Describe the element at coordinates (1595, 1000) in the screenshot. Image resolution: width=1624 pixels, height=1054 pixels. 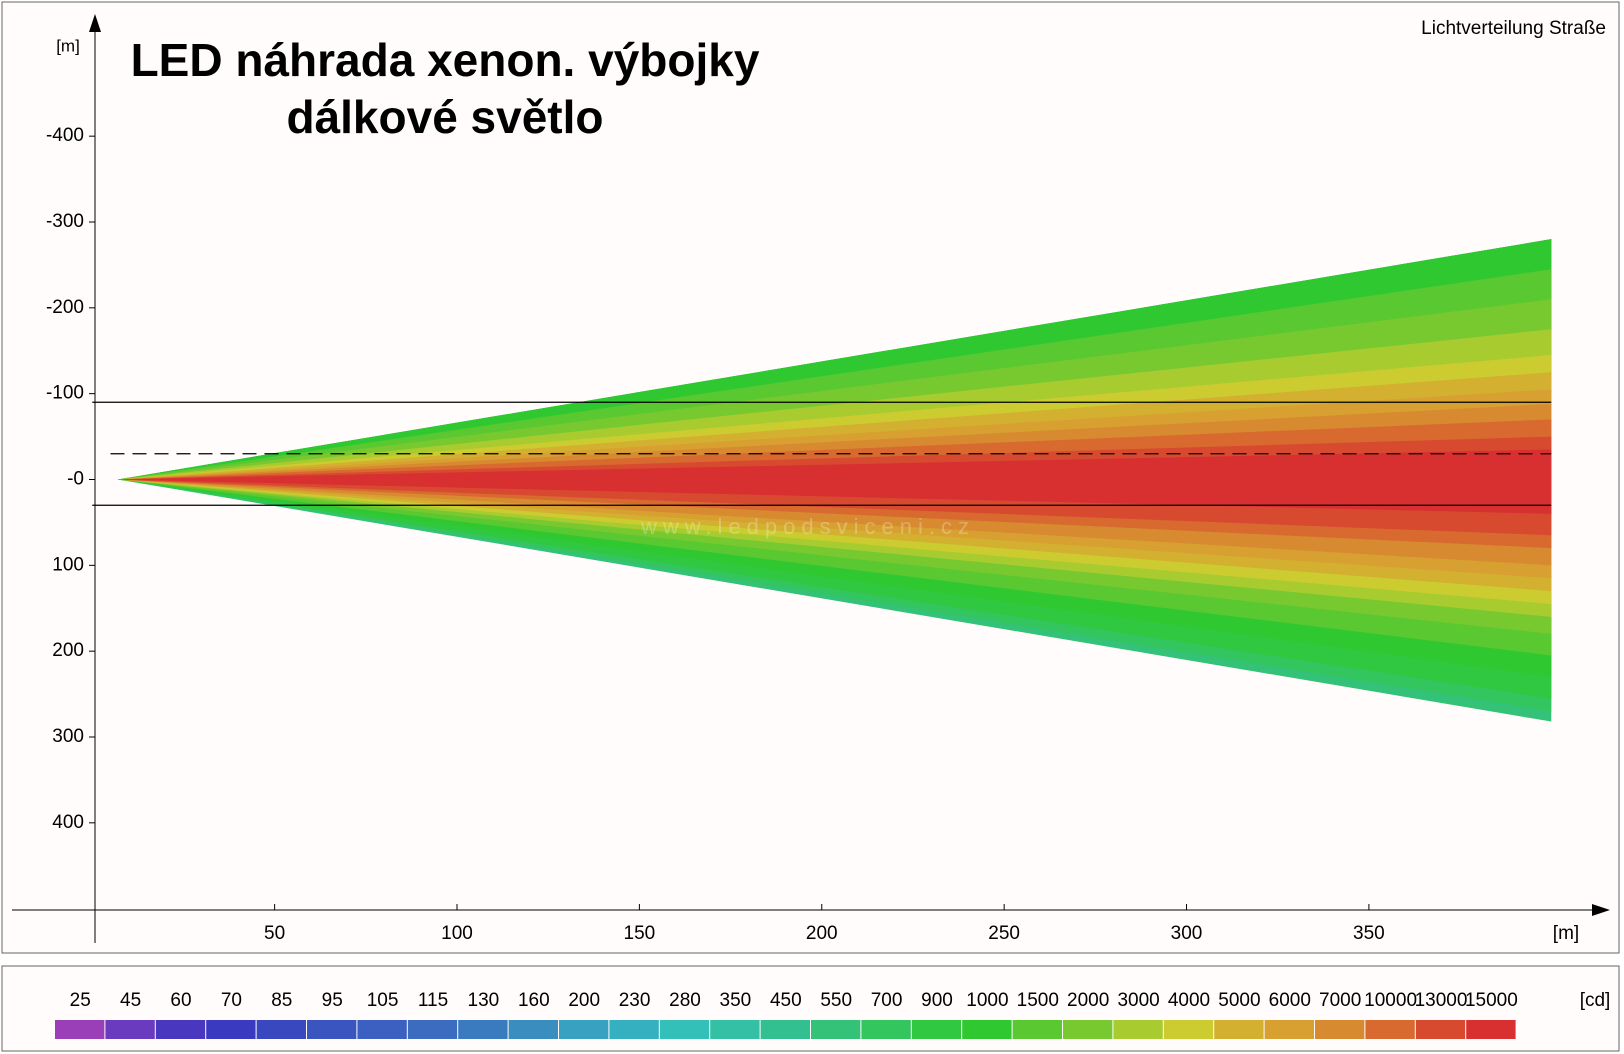
I see `legend-unit: [cd]` at that location.